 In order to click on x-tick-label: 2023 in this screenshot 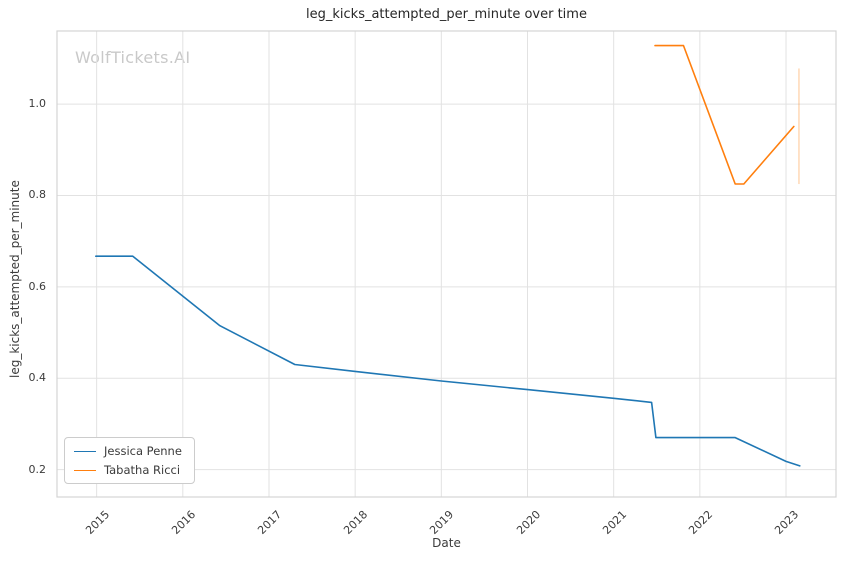, I will do `click(787, 522)`.